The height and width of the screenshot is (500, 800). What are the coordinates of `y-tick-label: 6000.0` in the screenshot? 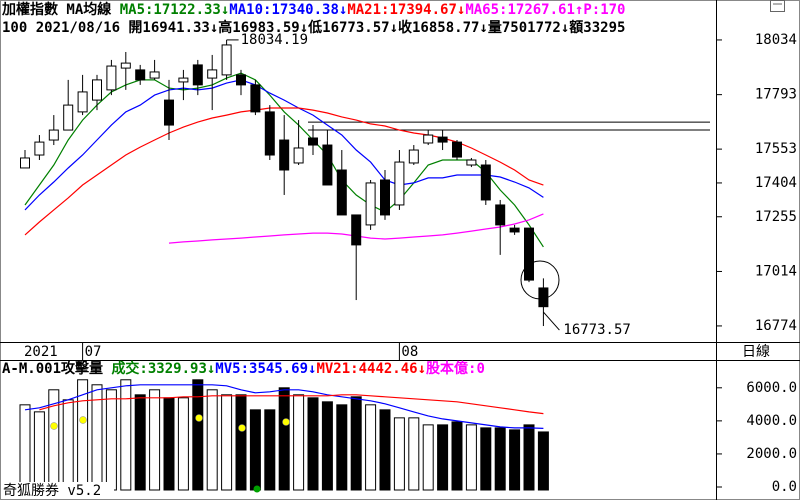 It's located at (771, 388).